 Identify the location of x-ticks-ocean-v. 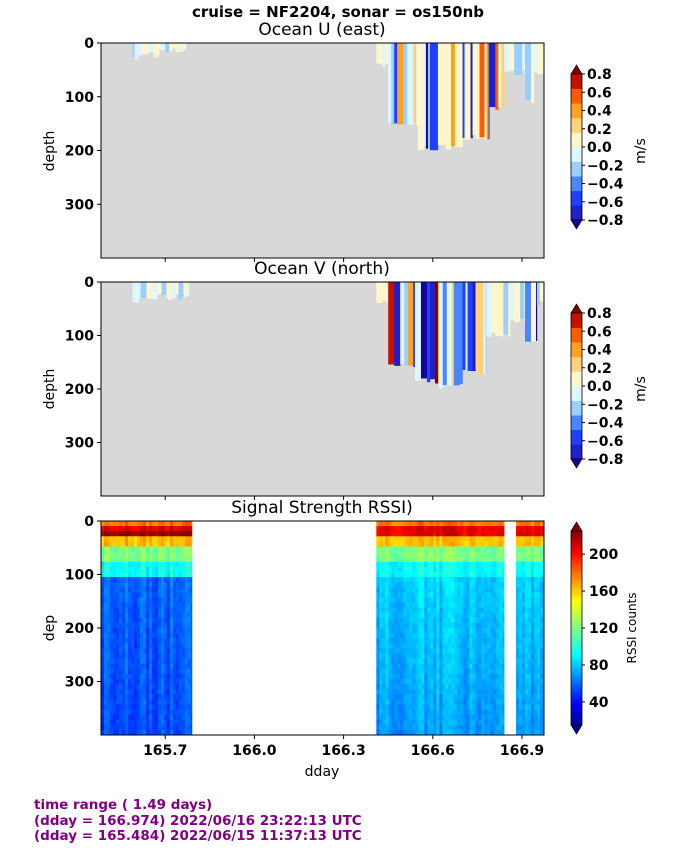
(343, 498).